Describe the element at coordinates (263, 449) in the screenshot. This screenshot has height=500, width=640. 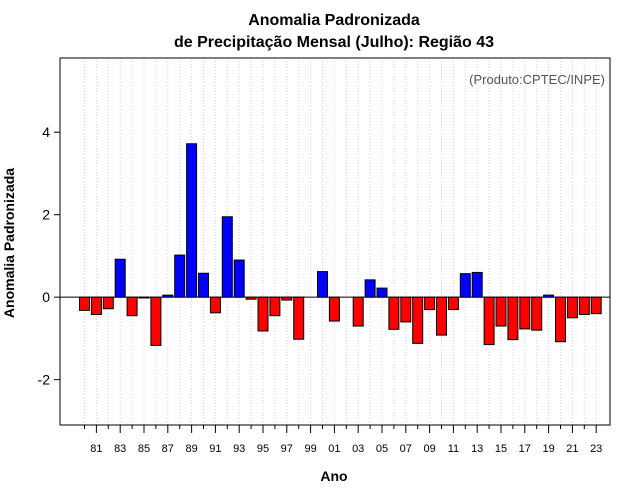
I see `x-tick-label: 95` at that location.